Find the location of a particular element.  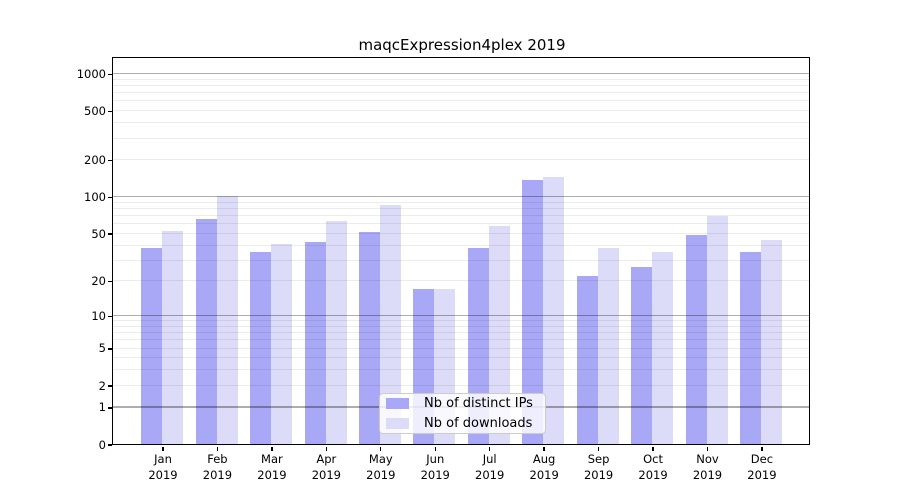

x-tick-apr is located at coordinates (326, 448).